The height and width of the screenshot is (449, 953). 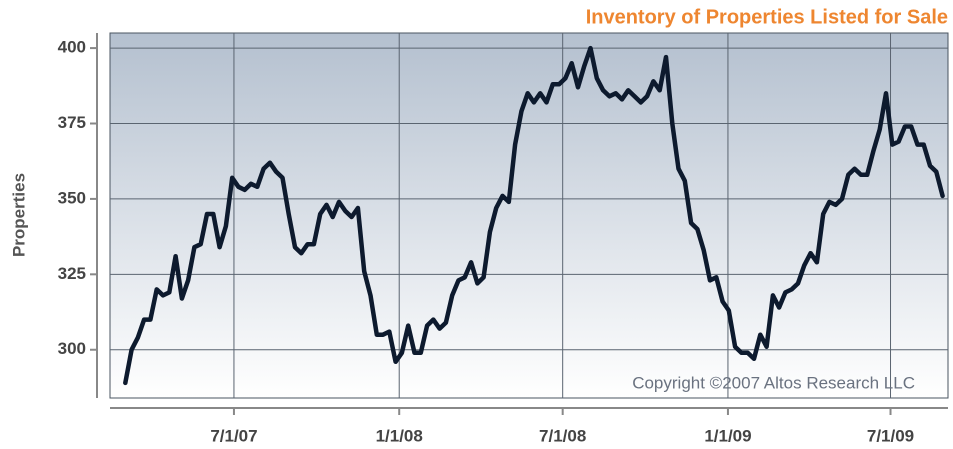 What do you see at coordinates (562, 435) in the screenshot?
I see `x-tick-label: 7/1/08` at bounding box center [562, 435].